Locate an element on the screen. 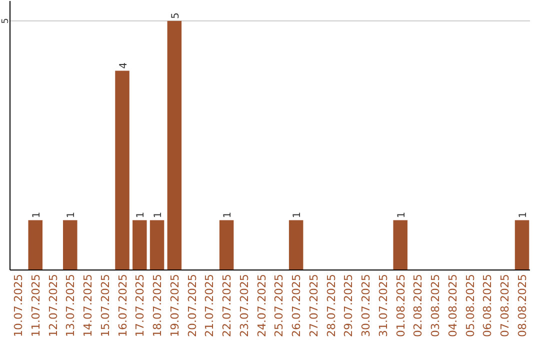  x-tick-label: 20.07.2025 is located at coordinates (192, 305).